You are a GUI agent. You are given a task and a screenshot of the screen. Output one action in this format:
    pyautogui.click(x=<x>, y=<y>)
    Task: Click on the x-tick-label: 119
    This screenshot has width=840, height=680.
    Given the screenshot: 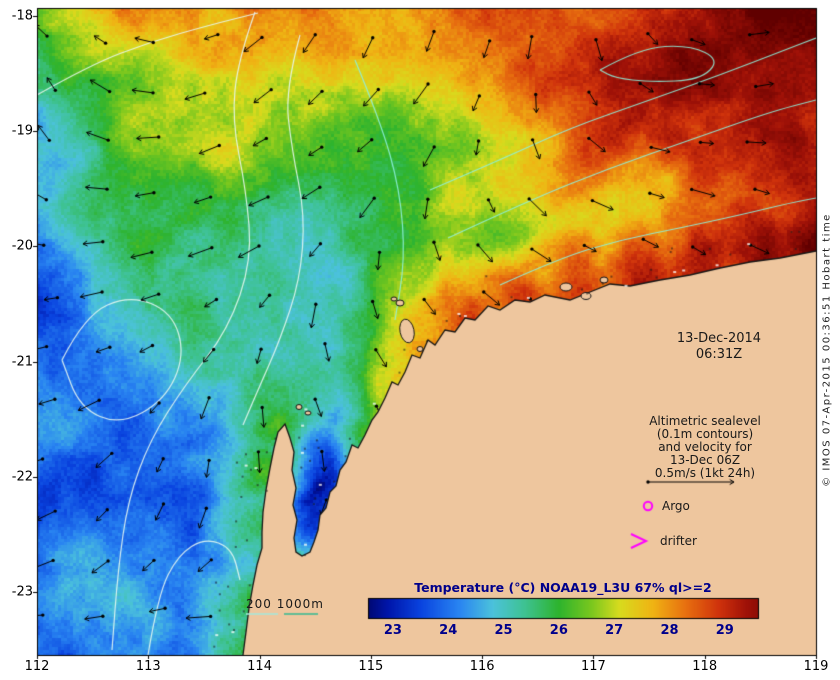 What is the action you would take?
    pyautogui.click(x=816, y=666)
    